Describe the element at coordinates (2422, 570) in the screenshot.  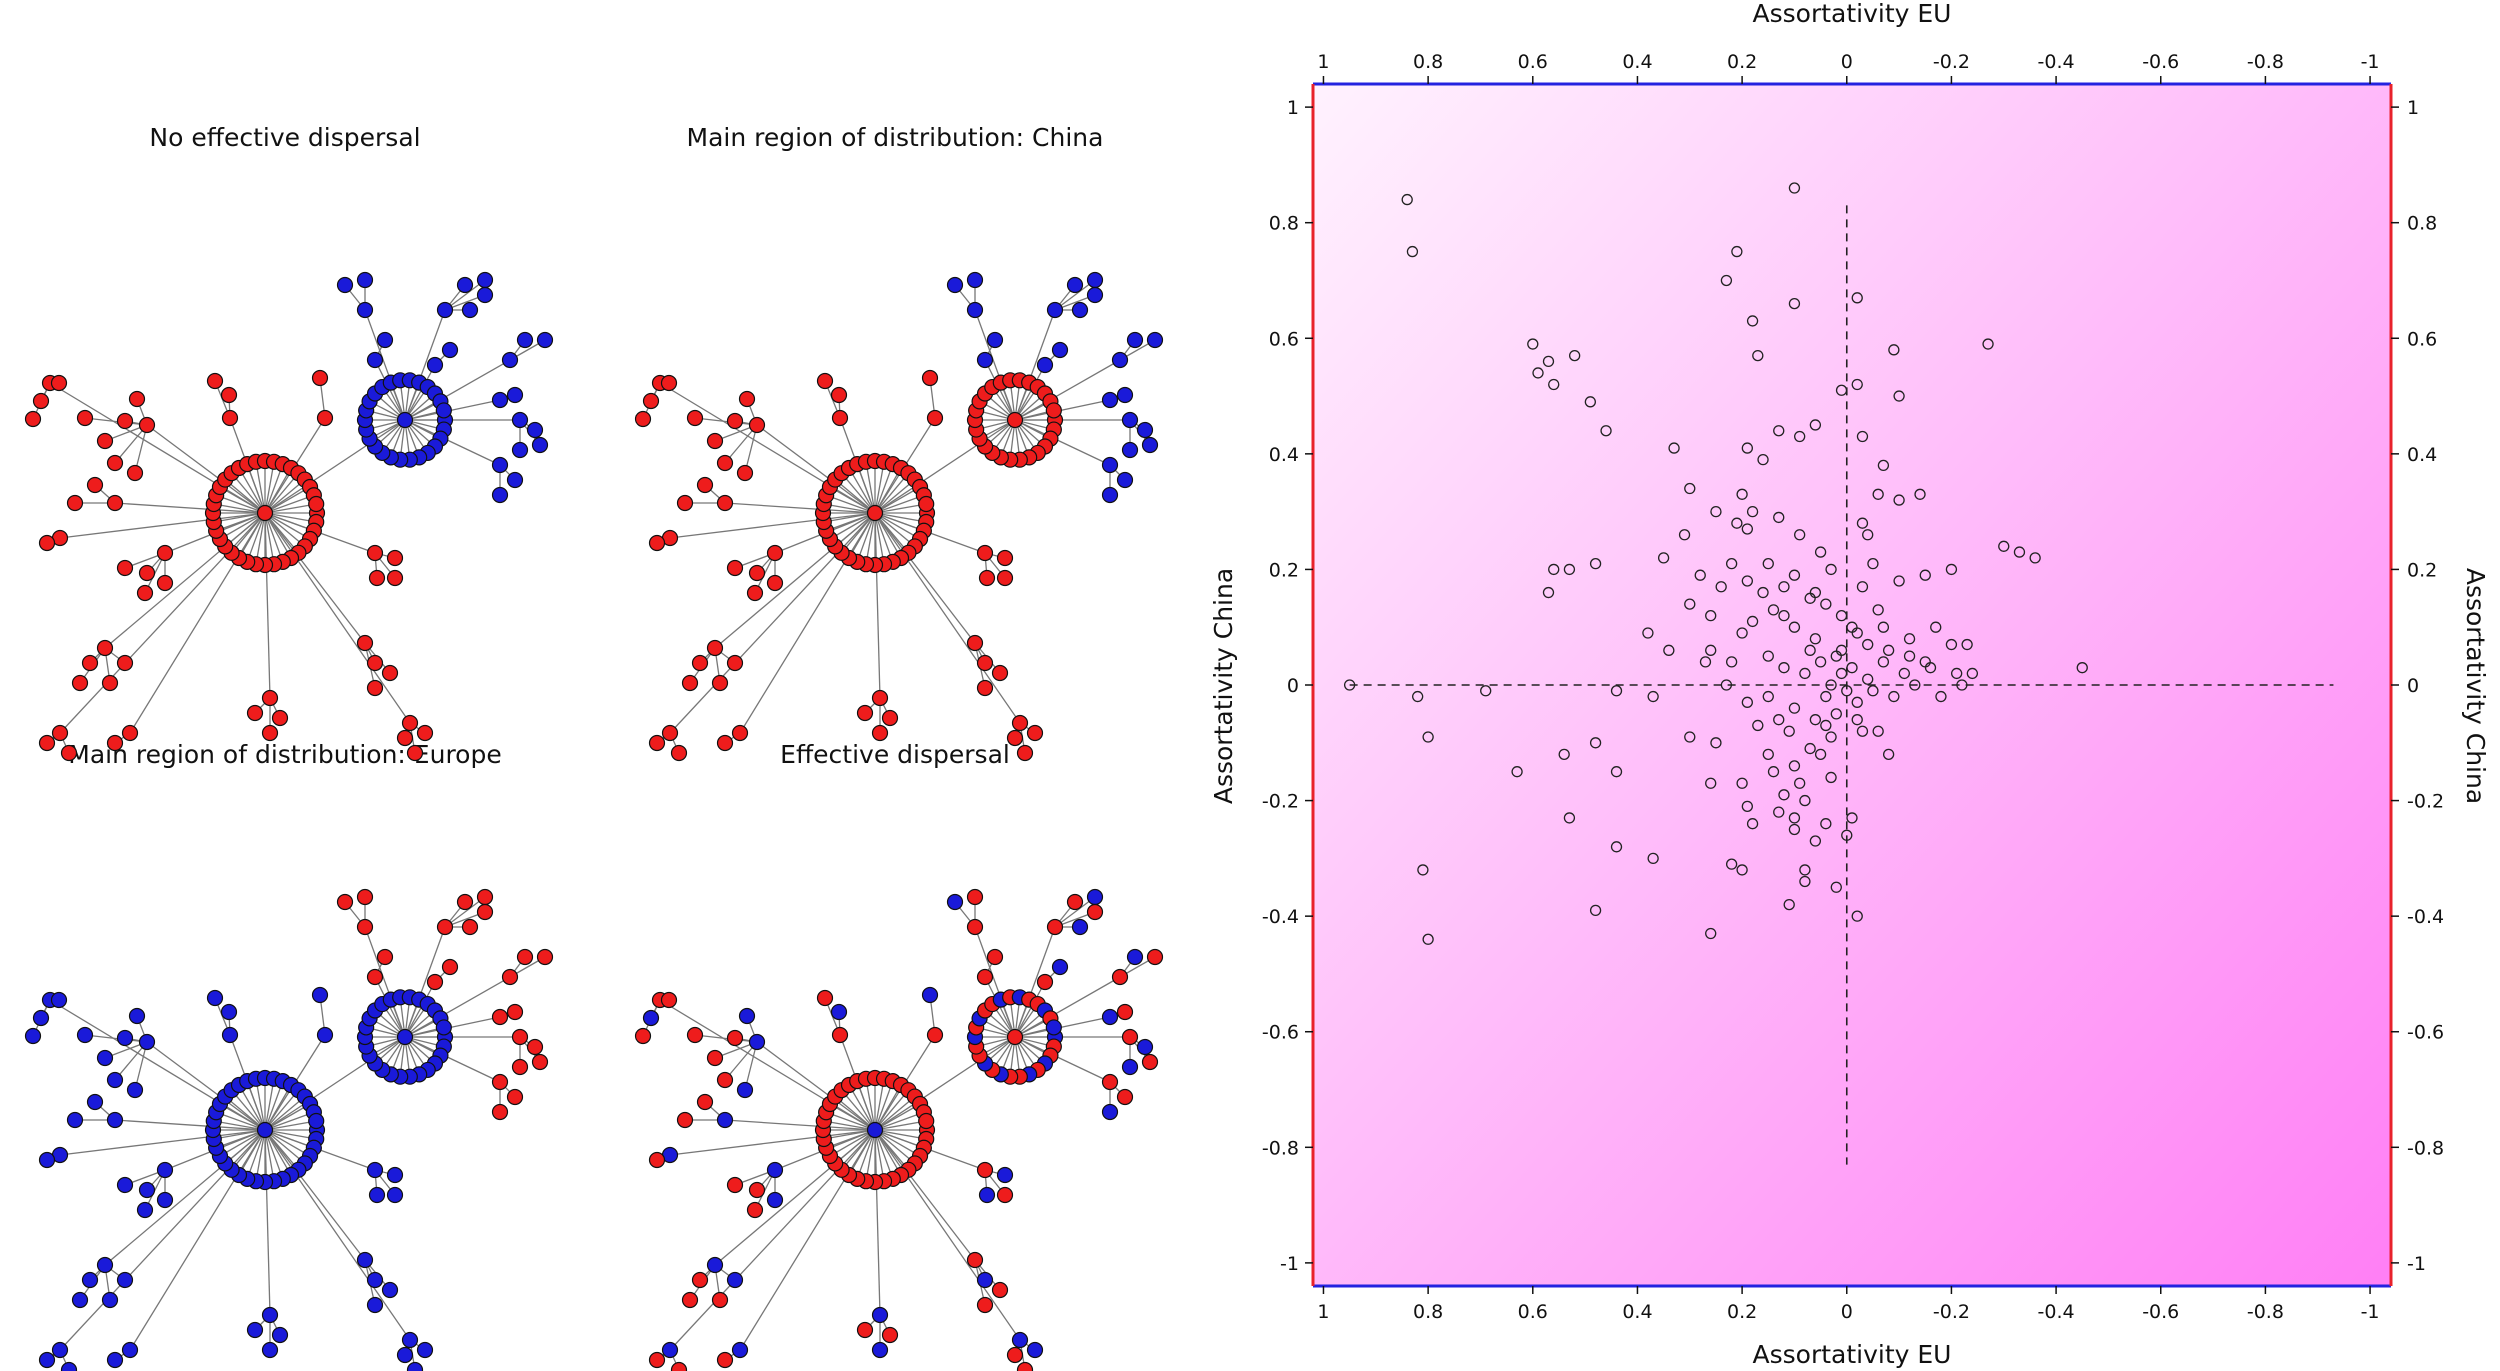
I see `y-tick-label-right: 0.2` at that location.